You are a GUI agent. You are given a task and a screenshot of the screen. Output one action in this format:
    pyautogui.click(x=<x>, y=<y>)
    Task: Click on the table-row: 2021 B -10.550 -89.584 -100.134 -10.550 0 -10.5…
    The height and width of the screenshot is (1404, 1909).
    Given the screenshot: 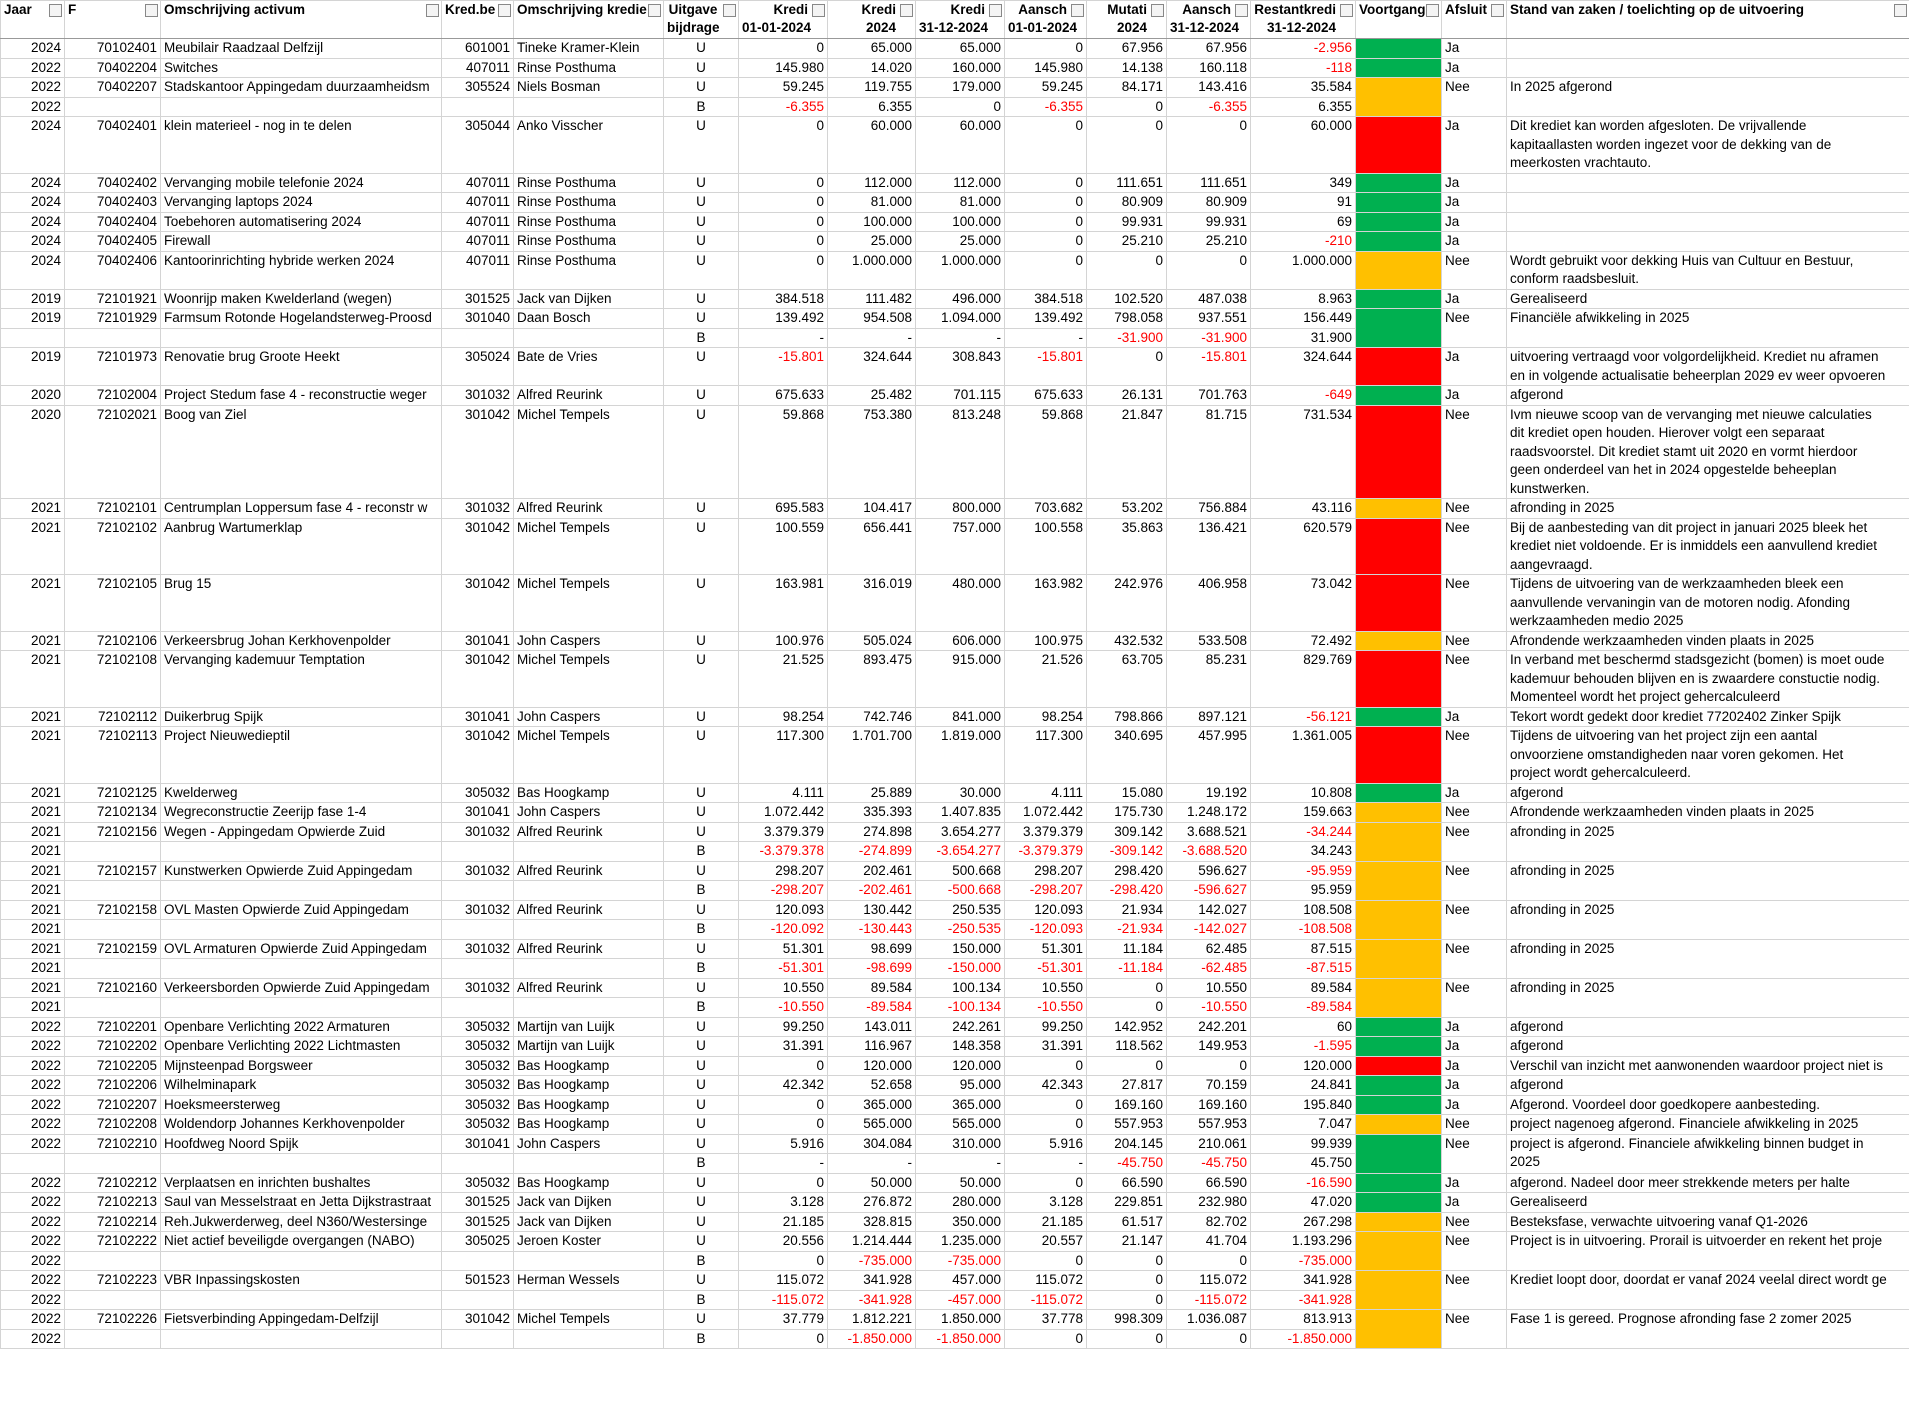 What is the action you would take?
    pyautogui.click(x=954, y=1007)
    